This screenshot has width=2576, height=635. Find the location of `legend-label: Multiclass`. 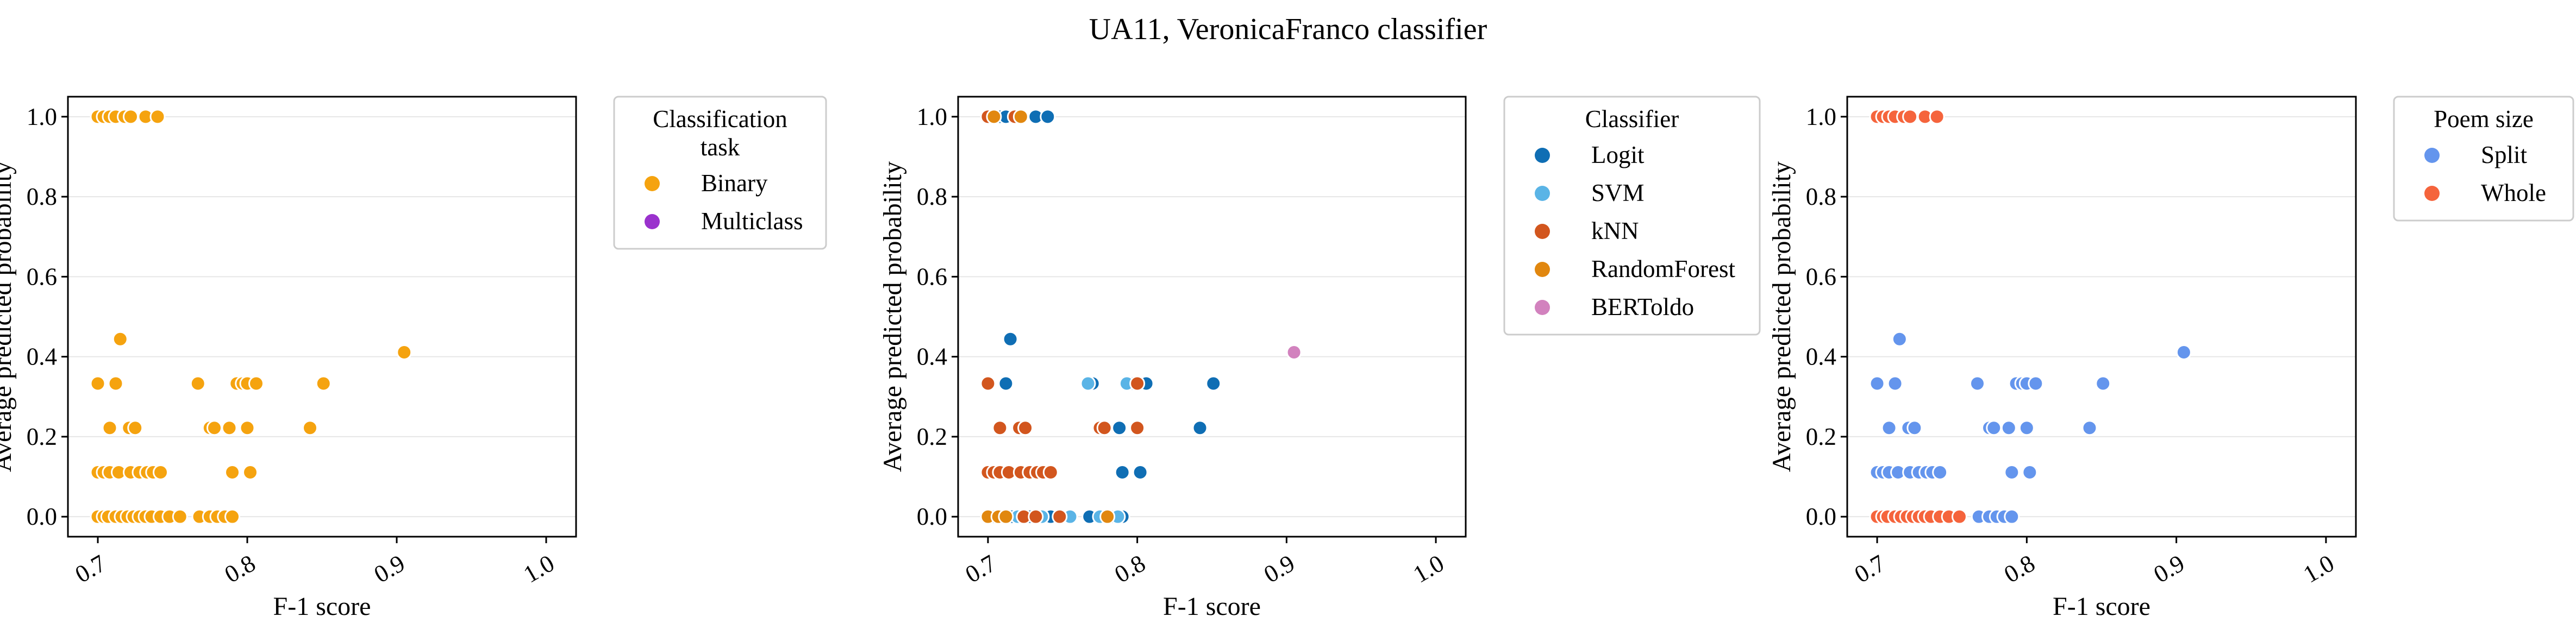

legend-label: Multiclass is located at coordinates (752, 221).